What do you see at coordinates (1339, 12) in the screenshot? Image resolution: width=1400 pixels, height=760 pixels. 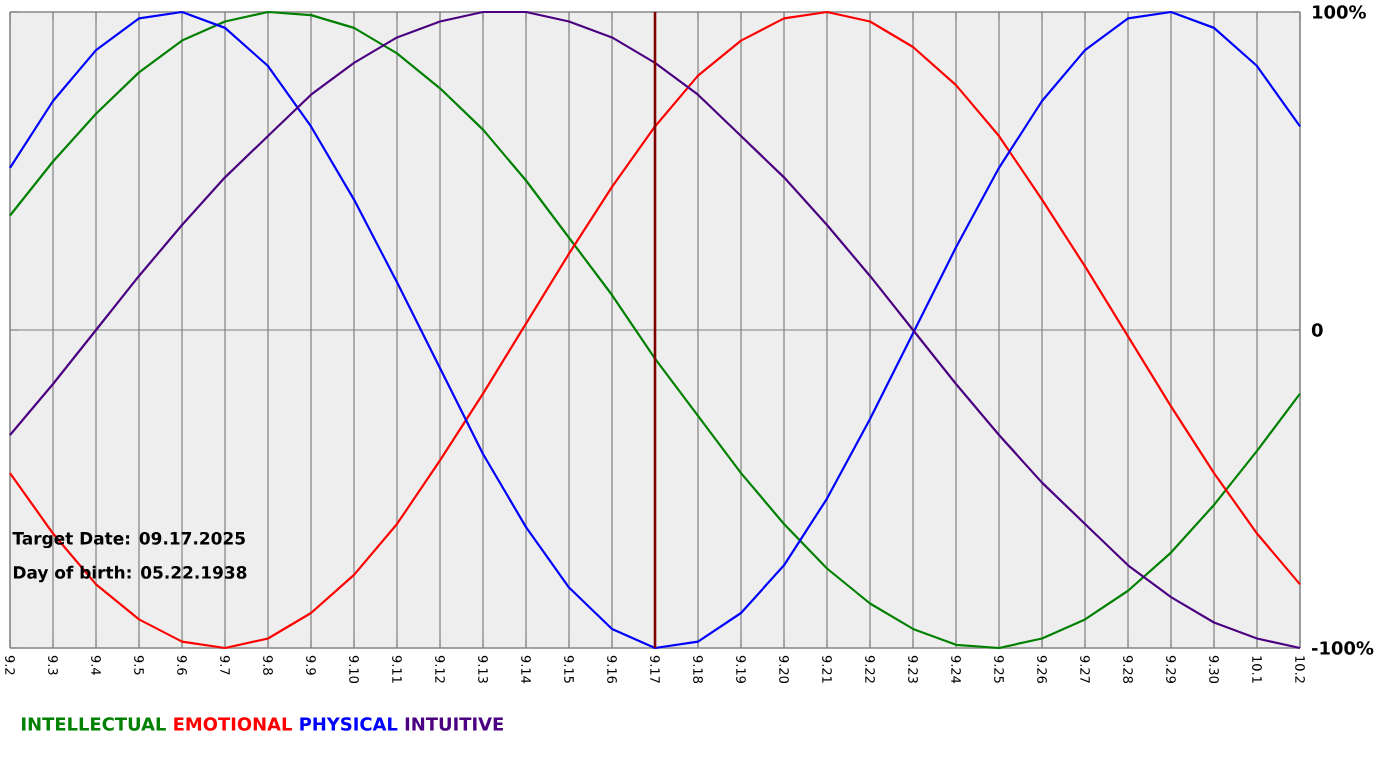 I see `y-tick-label: 100%` at bounding box center [1339, 12].